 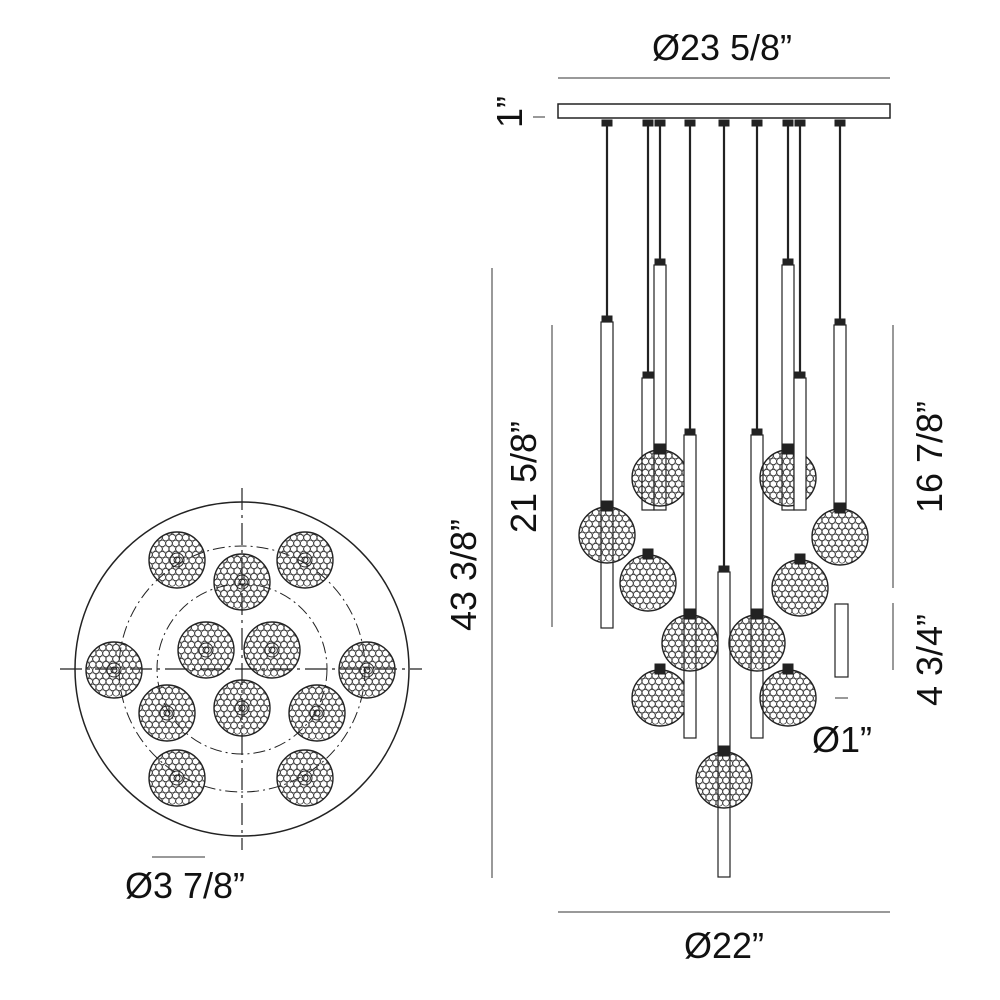 What do you see at coordinates (929, 660) in the screenshot?
I see `cylinder-height-label: 4 3/4”` at bounding box center [929, 660].